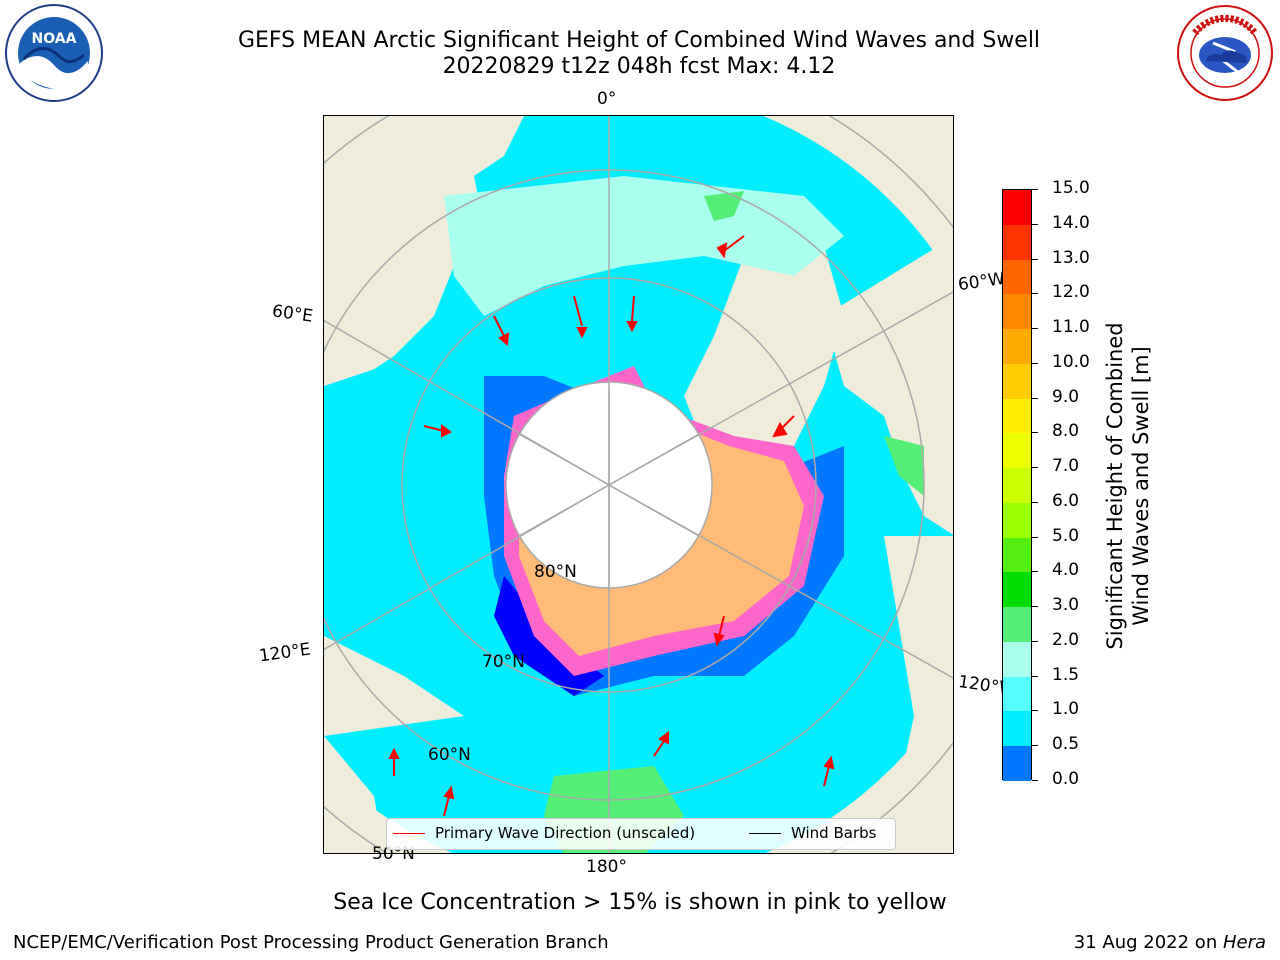 The width and height of the screenshot is (1280, 960). What do you see at coordinates (1225, 53) in the screenshot?
I see `nws-logo` at bounding box center [1225, 53].